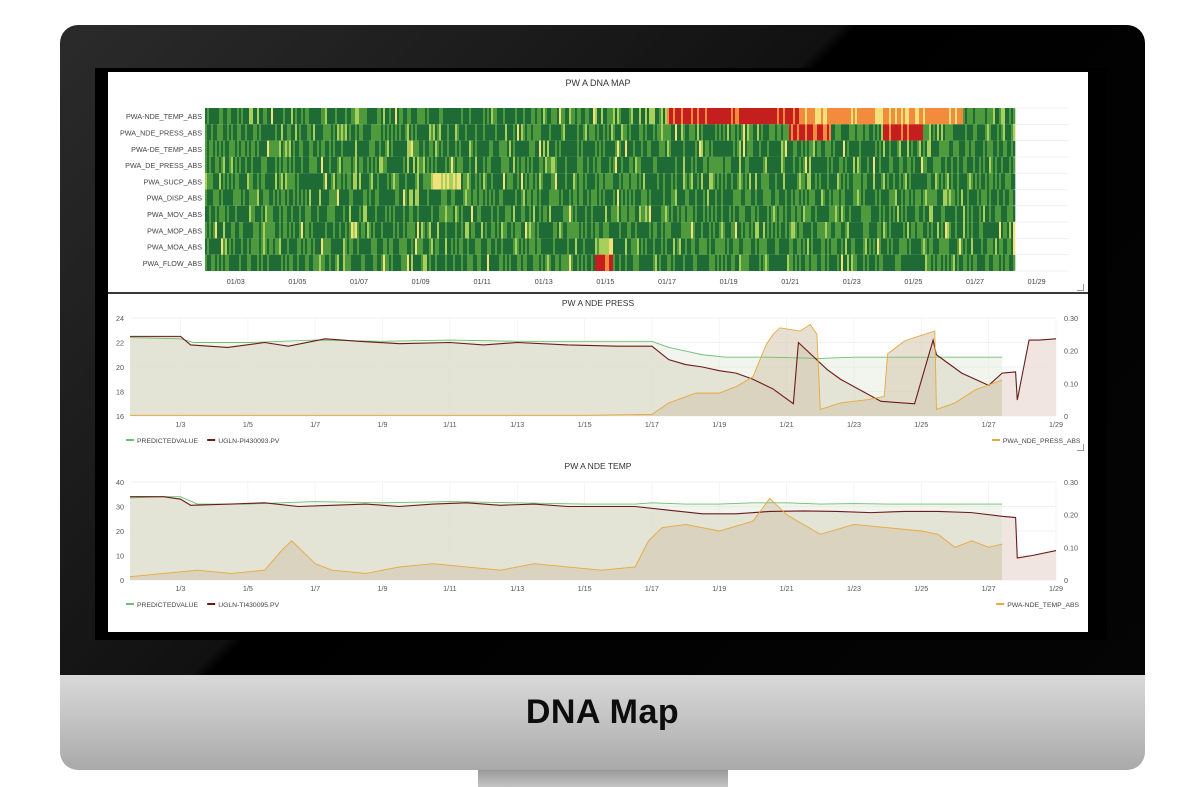 This screenshot has height=787, width=1200. What do you see at coordinates (168, 441) in the screenshot?
I see `legend-label: PREDICTEDVALUE` at bounding box center [168, 441].